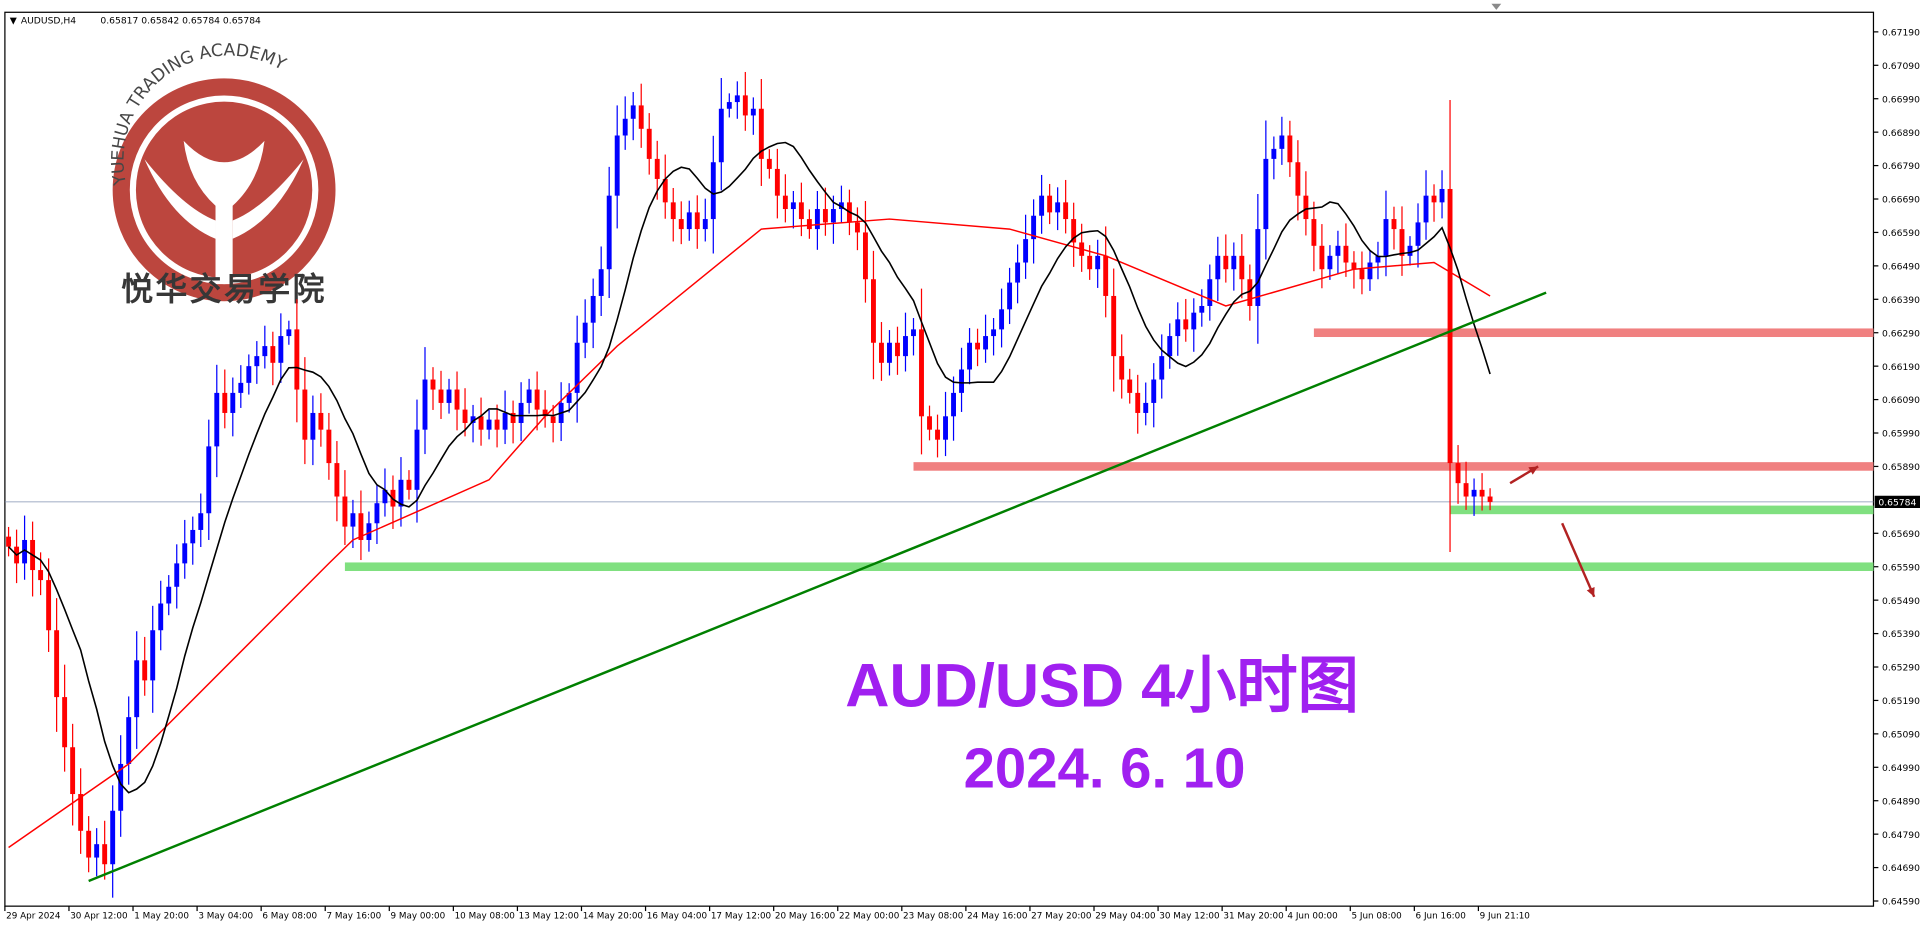 The height and width of the screenshot is (927, 1920). What do you see at coordinates (353, 916) in the screenshot?
I see `x-tick-label: 7 May 16:00` at bounding box center [353, 916].